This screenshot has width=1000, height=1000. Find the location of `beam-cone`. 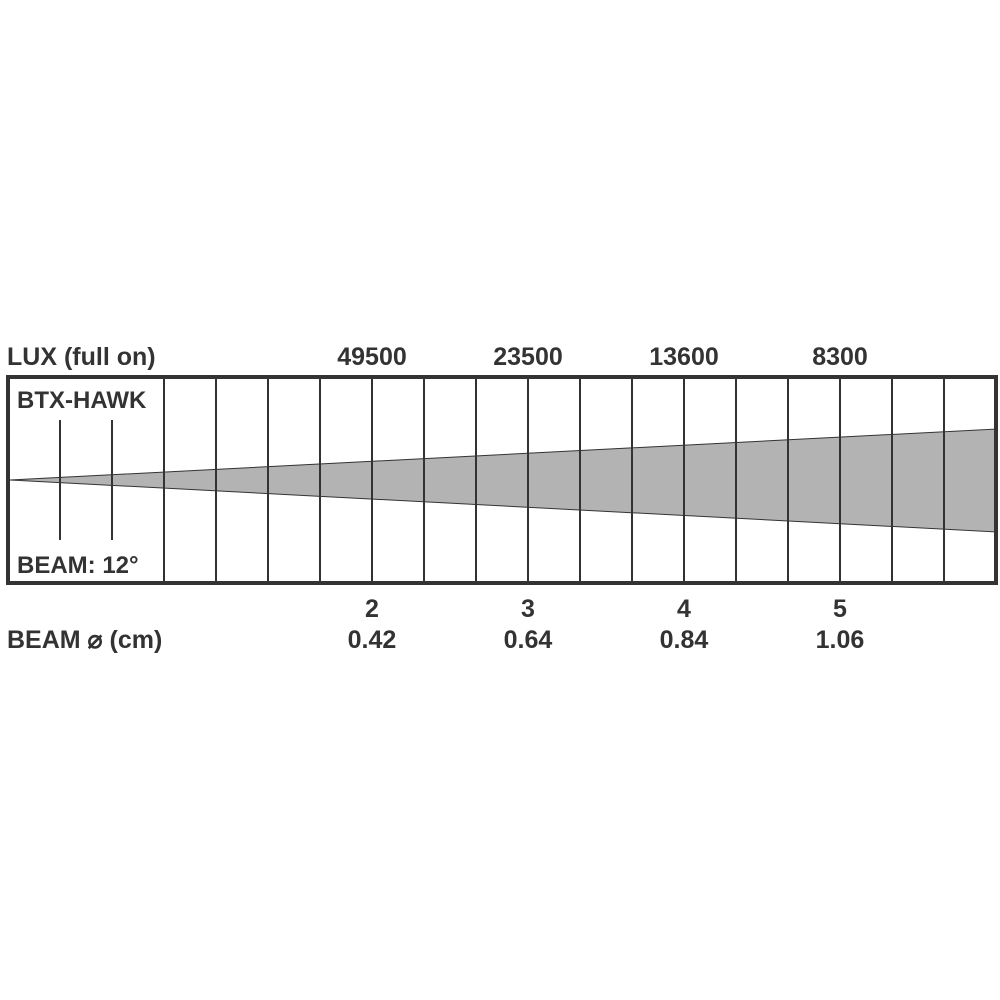

beam-cone is located at coordinates (503, 480).